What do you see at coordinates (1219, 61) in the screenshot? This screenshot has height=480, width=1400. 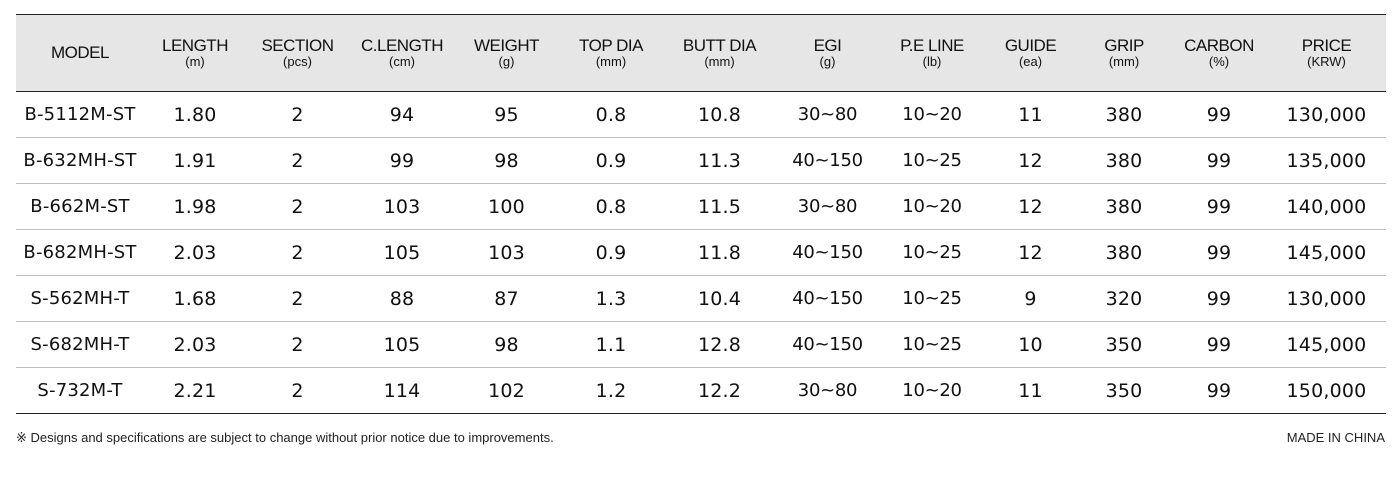 I see `column-header-unit: (%)` at bounding box center [1219, 61].